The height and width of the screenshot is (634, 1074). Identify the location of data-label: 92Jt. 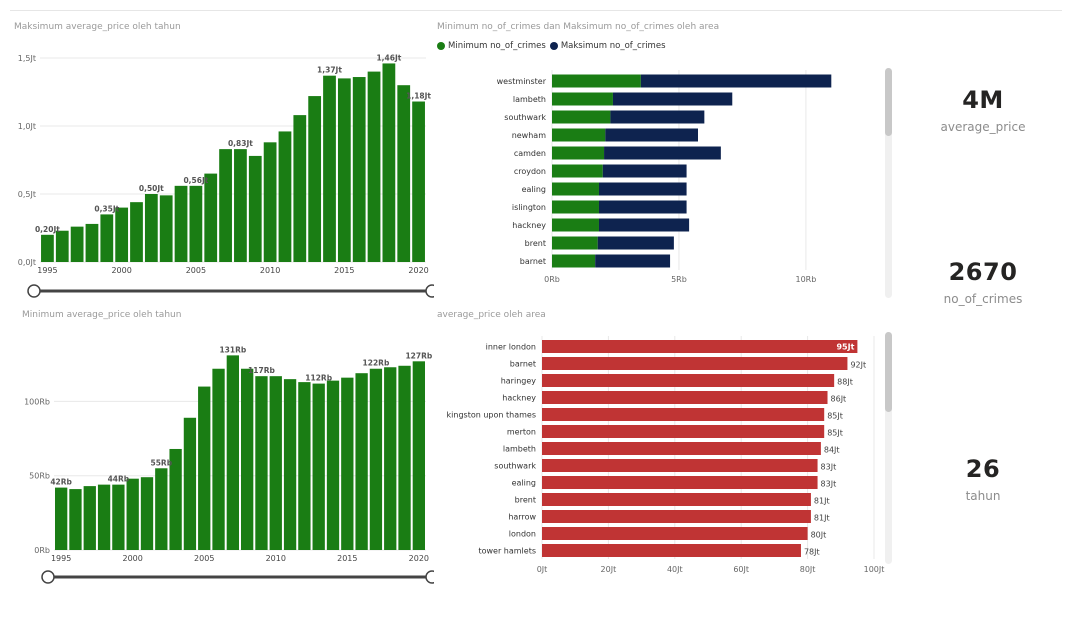
(858, 365).